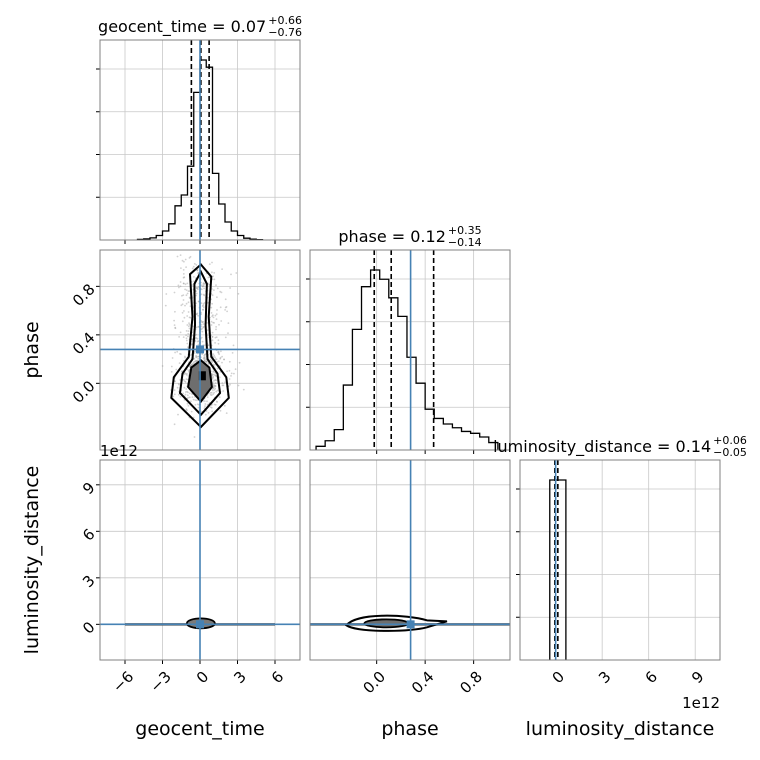 Image resolution: width=760 pixels, height=760 pixels. Describe the element at coordinates (199, 729) in the screenshot. I see `x-axis-label-geocent_time: geocent_time` at that location.